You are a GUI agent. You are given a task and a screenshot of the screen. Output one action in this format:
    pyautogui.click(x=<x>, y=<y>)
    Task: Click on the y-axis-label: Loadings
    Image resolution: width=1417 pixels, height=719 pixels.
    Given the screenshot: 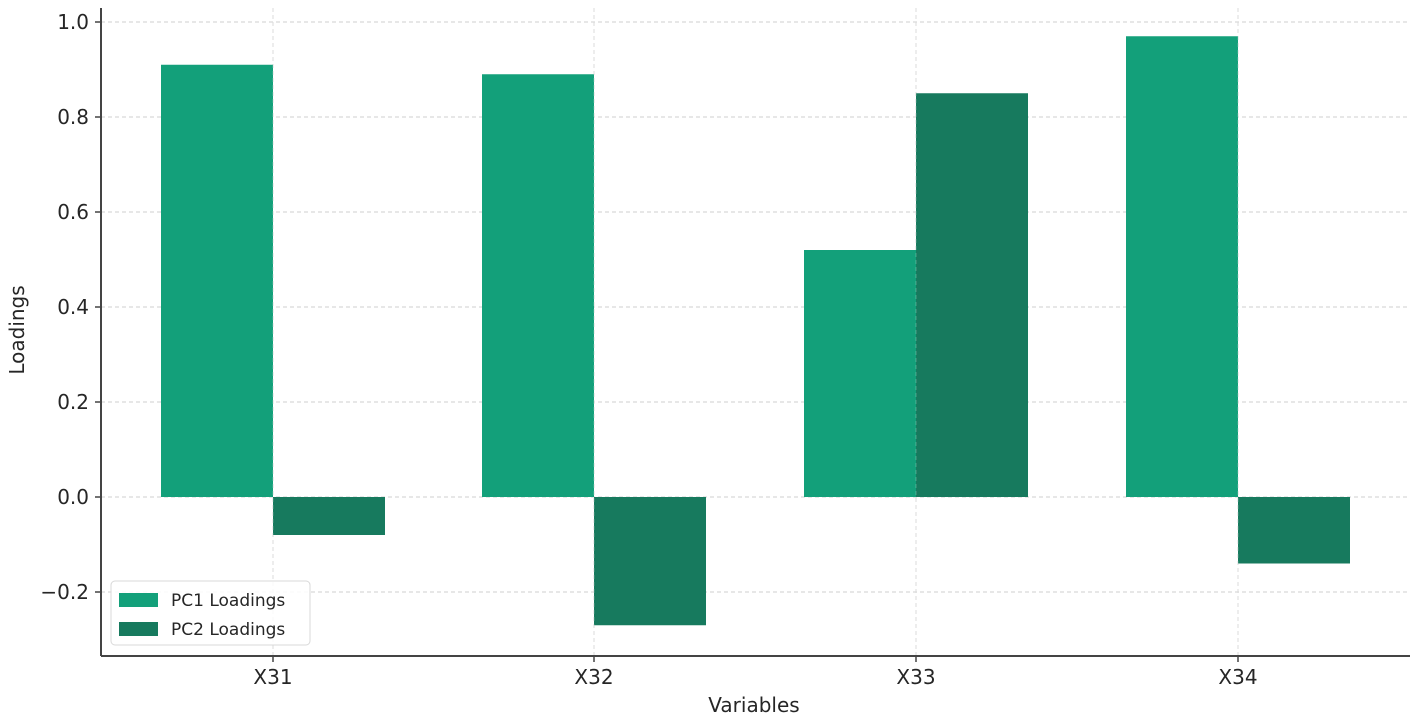 What is the action you would take?
    pyautogui.click(x=17, y=329)
    